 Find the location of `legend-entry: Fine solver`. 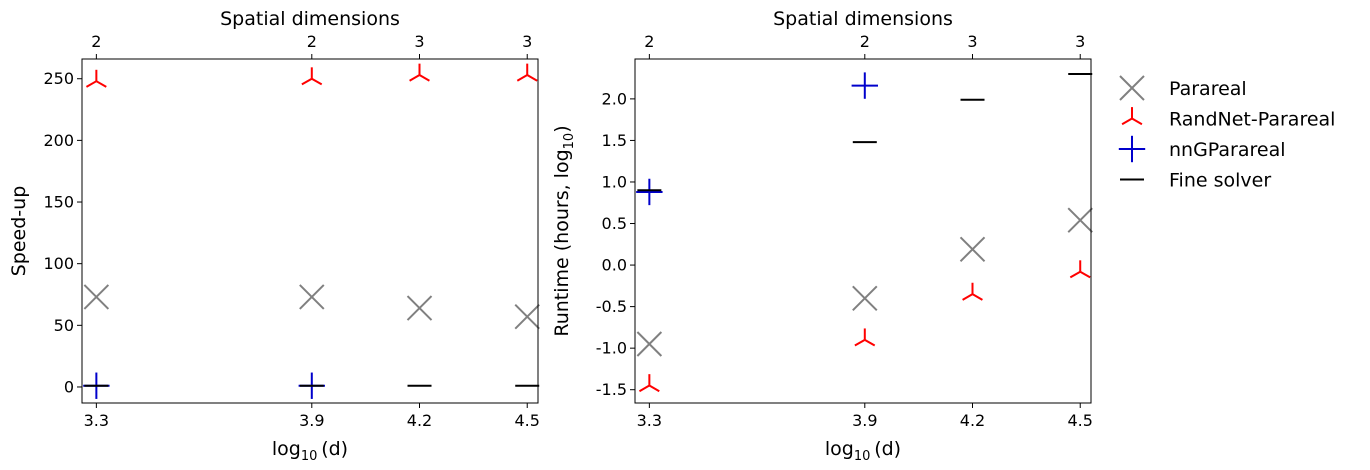

legend-entry: Fine solver is located at coordinates (1195, 181).